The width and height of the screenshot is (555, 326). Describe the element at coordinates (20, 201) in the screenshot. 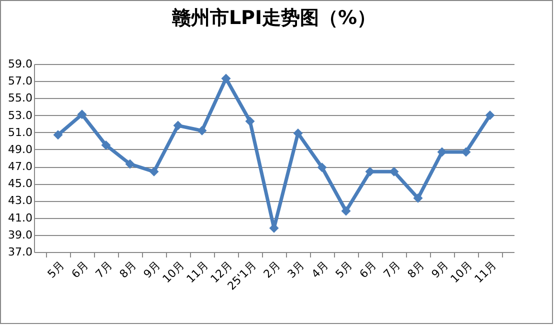

I see `y-tick-label: 43.0` at that location.